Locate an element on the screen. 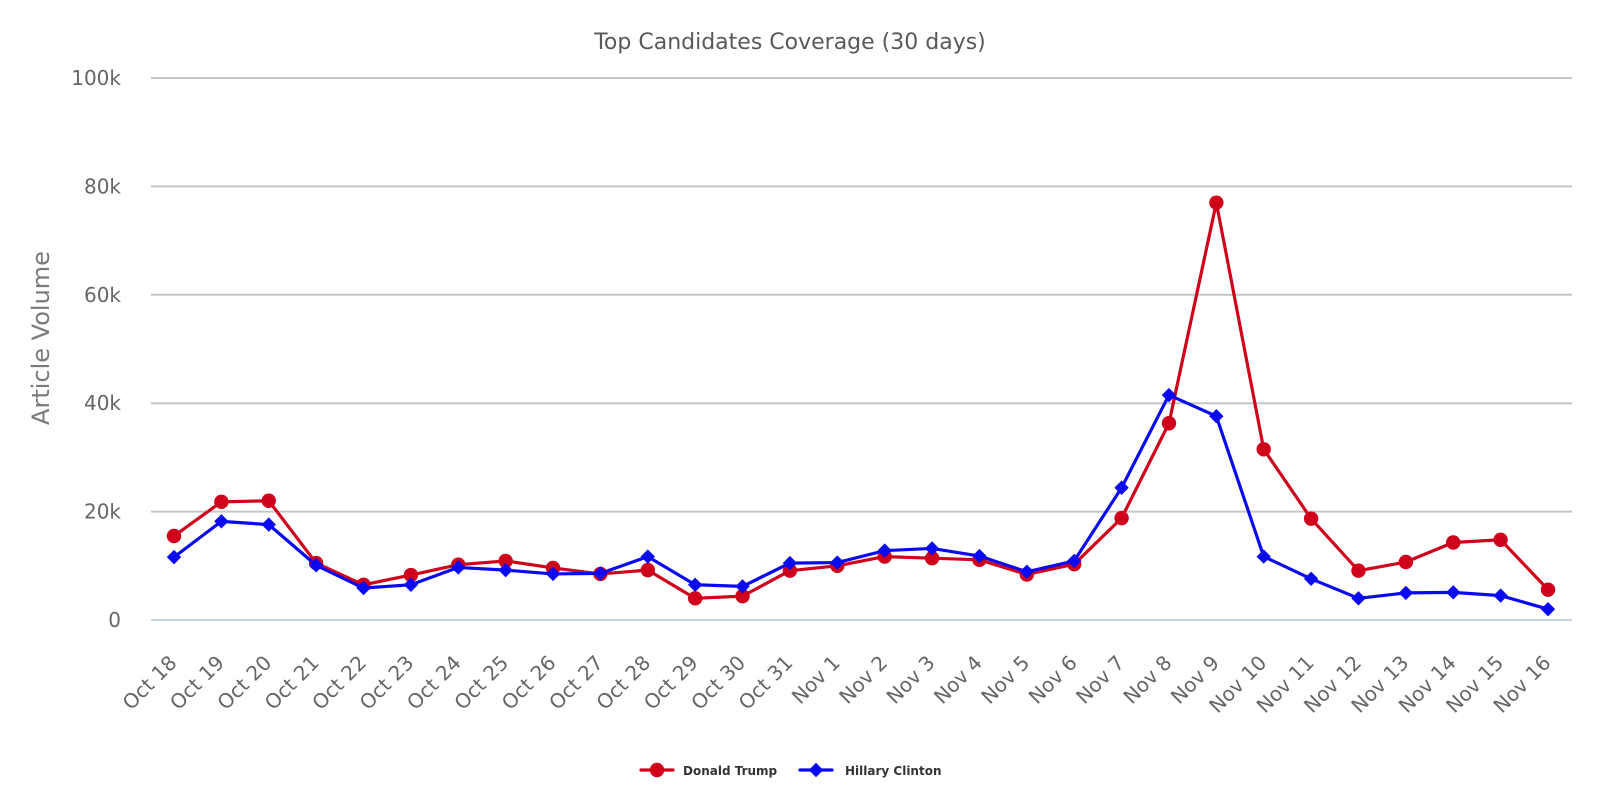 This screenshot has width=1600, height=800. x-tick-label: Nov 3 is located at coordinates (911, 680).